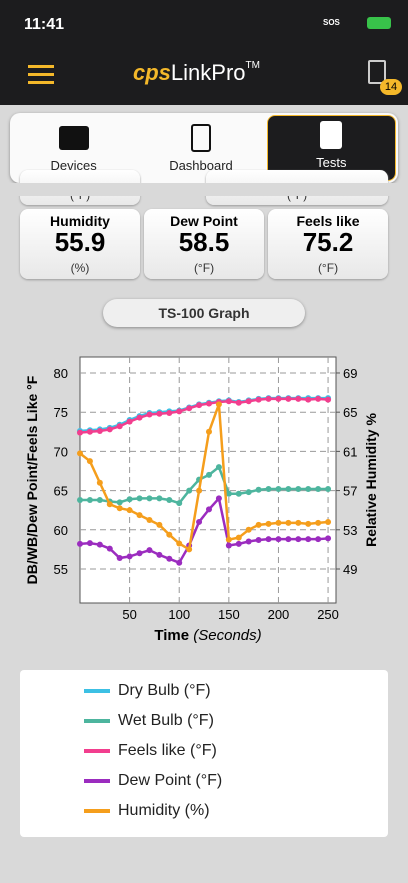 The width and height of the screenshot is (408, 883). What do you see at coordinates (350, 491) in the screenshot?
I see `y2-tick-label: 57` at bounding box center [350, 491].